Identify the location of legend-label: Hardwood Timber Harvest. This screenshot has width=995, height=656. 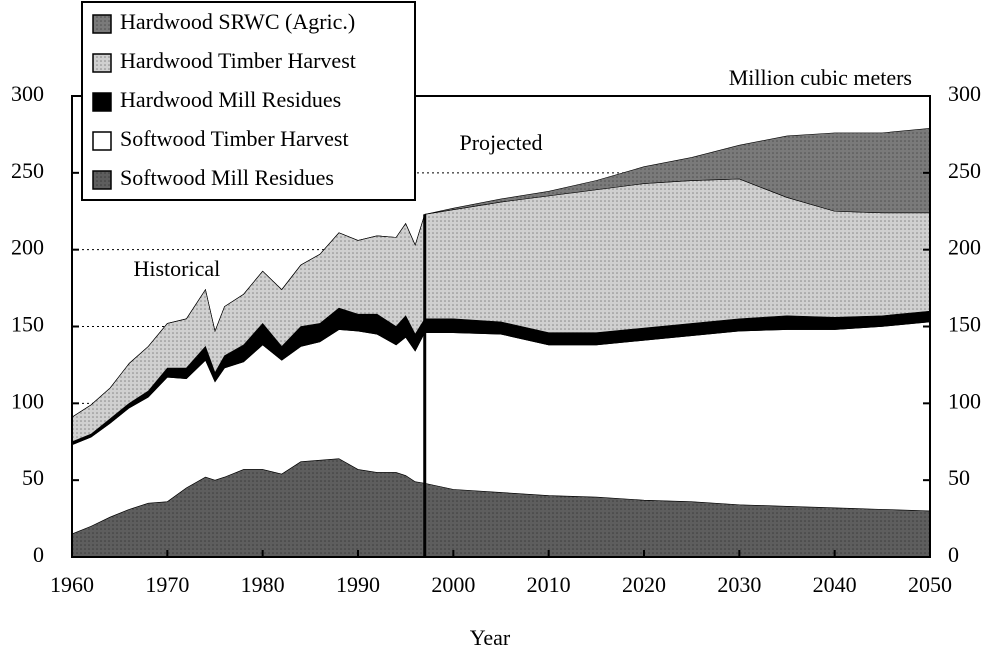
(238, 60).